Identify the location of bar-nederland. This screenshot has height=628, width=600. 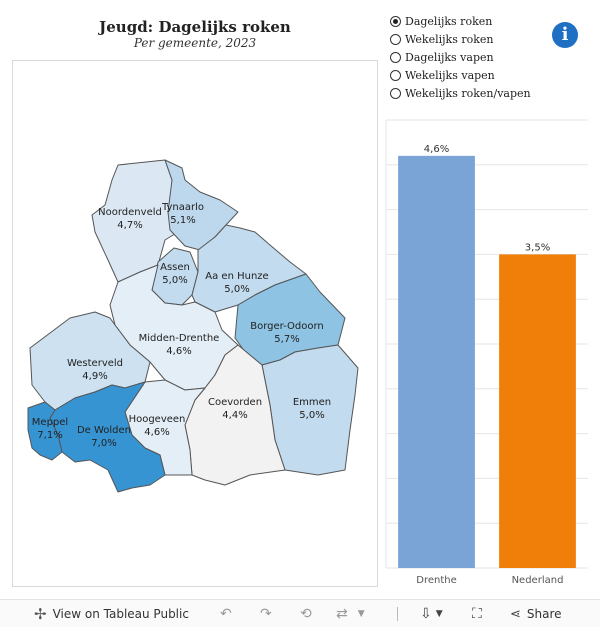
(537, 411).